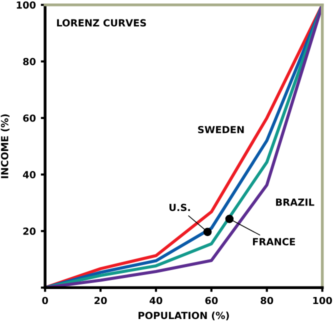 The image size is (334, 325). I want to click on y-axis-title: INCOME (%), so click(5, 146).